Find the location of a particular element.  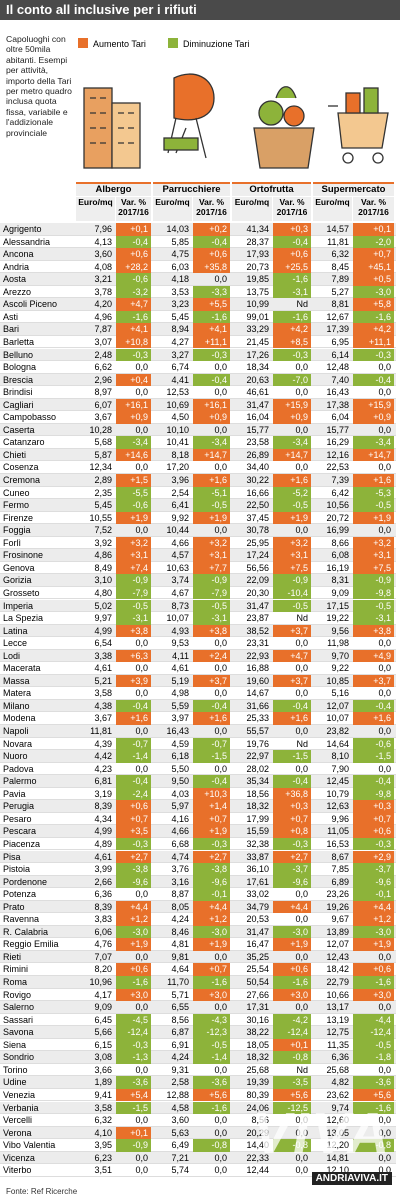

euro-per-mq: 19,60 is located at coordinates (257, 680).